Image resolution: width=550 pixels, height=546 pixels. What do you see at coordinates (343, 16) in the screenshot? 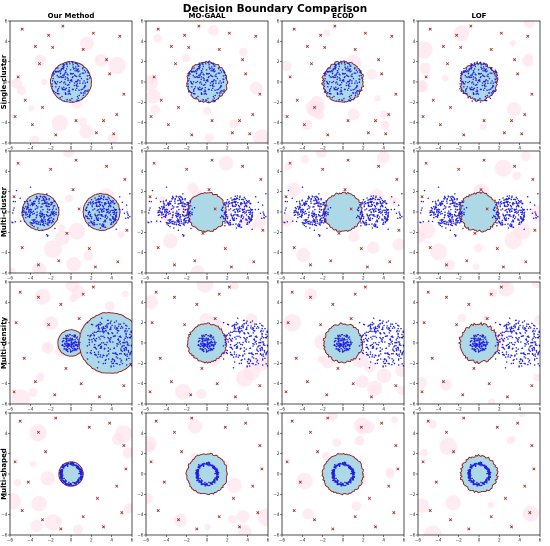
I see `column-title: ECOD` at bounding box center [343, 16].